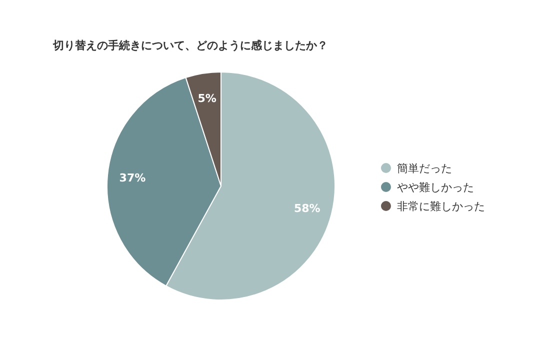 The height and width of the screenshot is (357, 536). I want to click on legend-label: 非常に難しかった, so click(441, 206).